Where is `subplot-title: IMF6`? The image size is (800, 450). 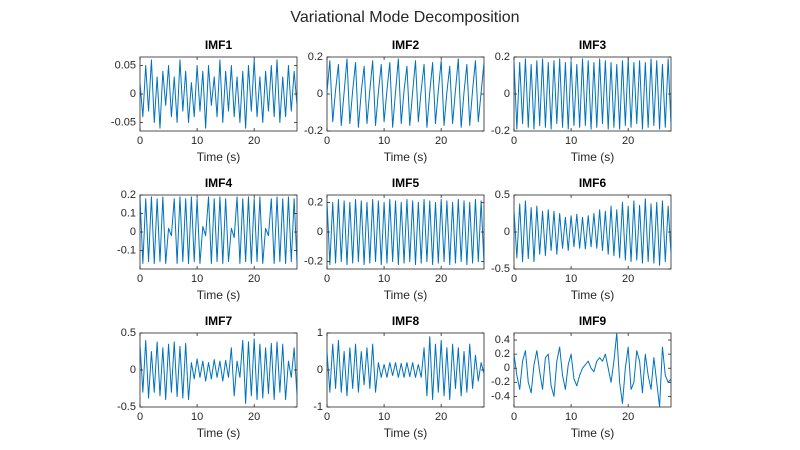
subplot-title: IMF6 is located at coordinates (593, 183).